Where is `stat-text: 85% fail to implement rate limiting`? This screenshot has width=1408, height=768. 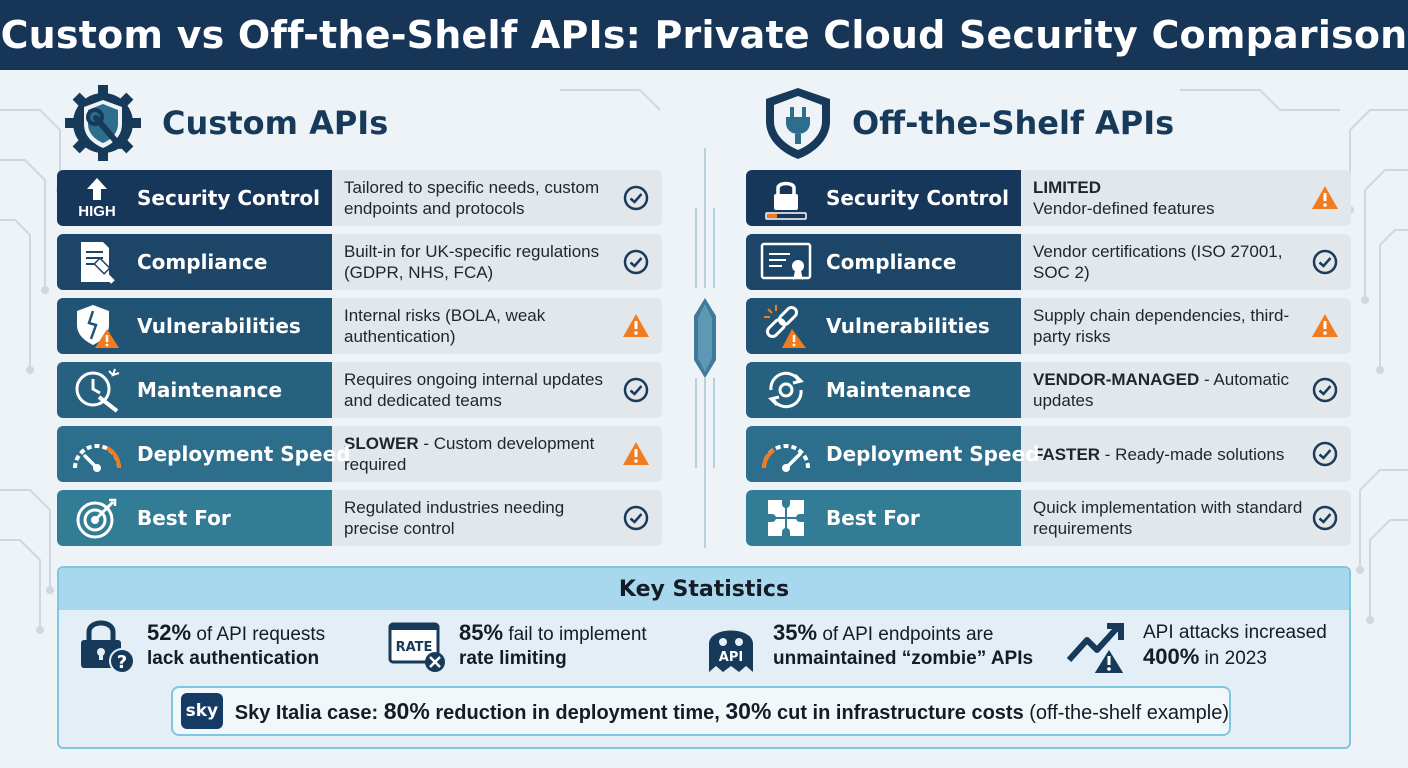 stat-text: 85% fail to implement rate limiting is located at coordinates (553, 645).